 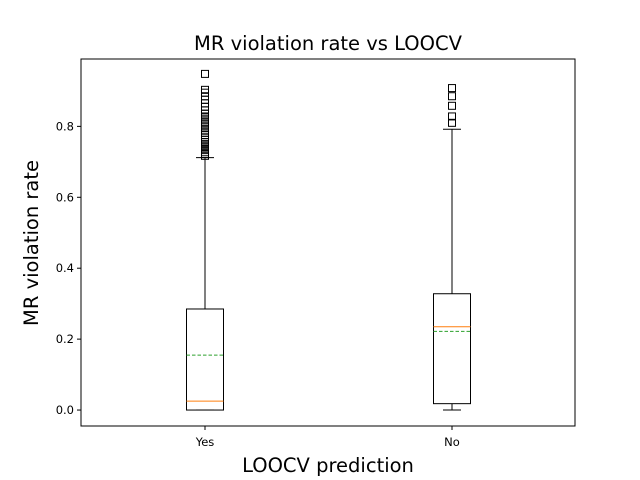 What do you see at coordinates (452, 442) in the screenshot?
I see `x-tick-label: No` at bounding box center [452, 442].